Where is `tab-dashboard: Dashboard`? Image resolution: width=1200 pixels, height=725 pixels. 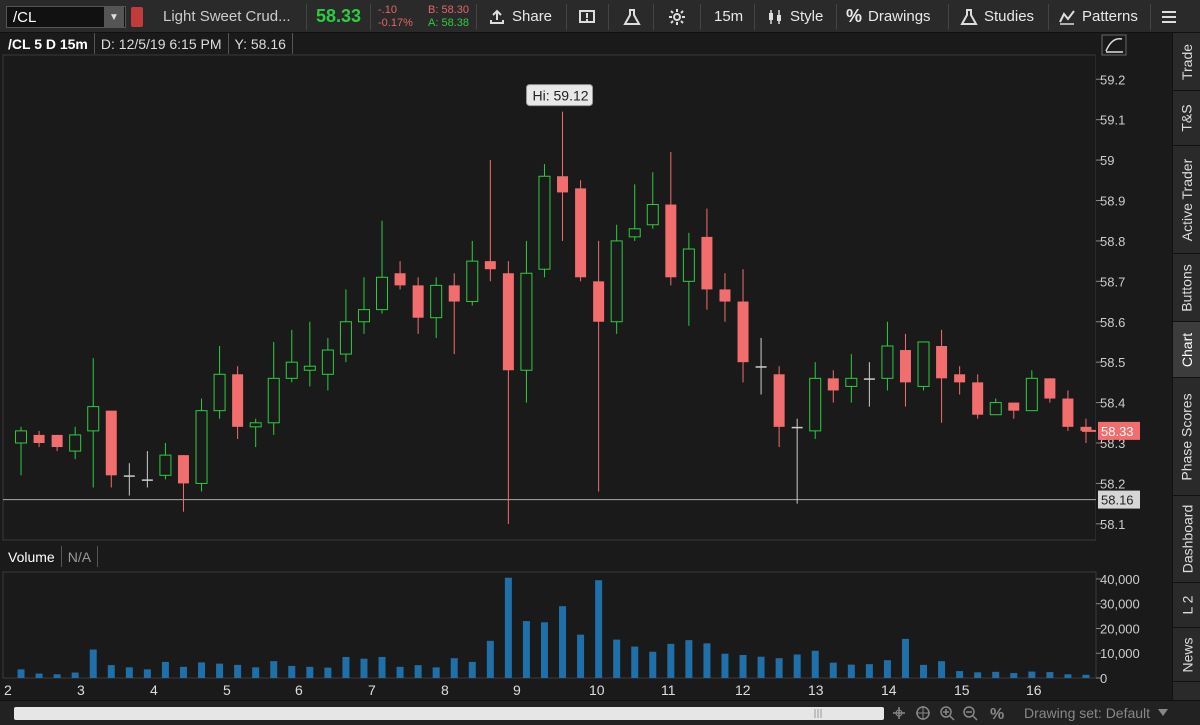 tab-dashboard: Dashboard is located at coordinates (1186, 539).